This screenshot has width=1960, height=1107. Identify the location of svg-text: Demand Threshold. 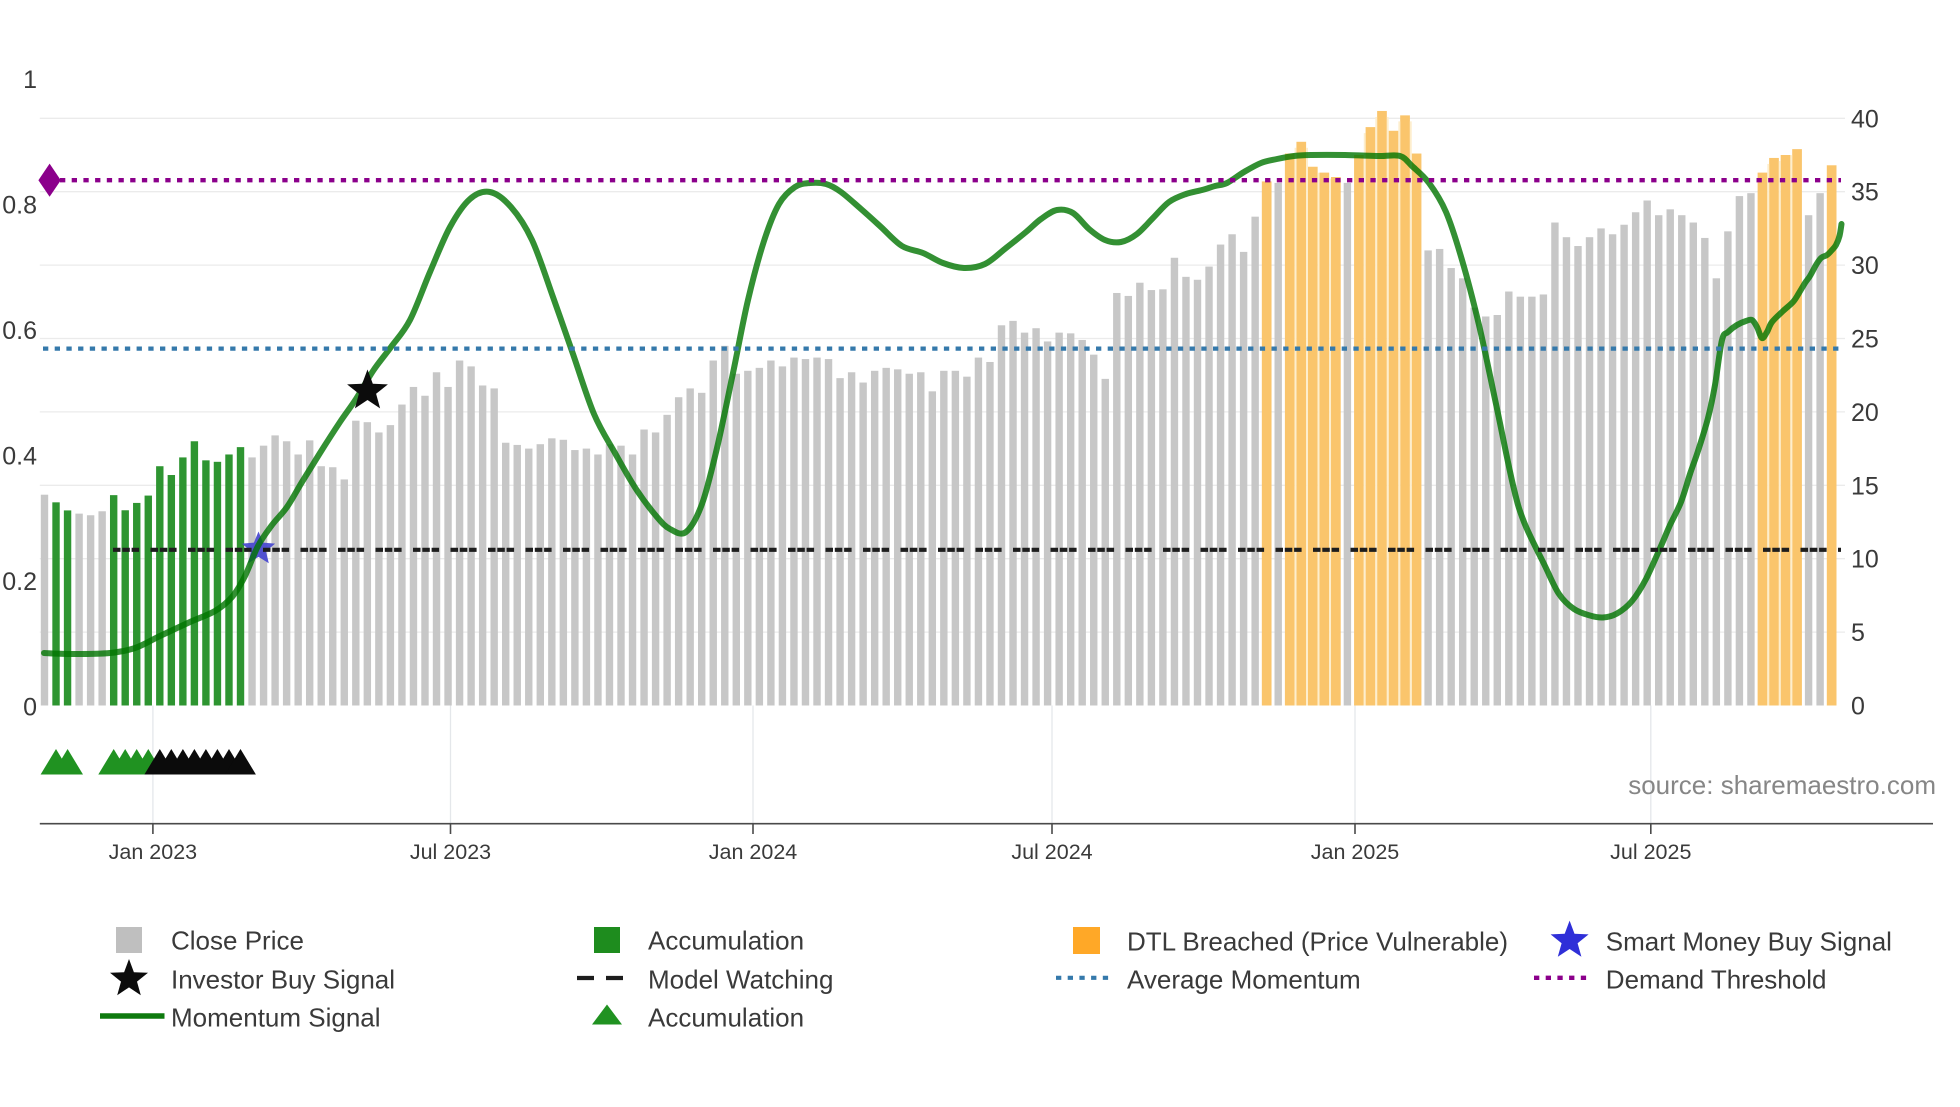
(1716, 980).